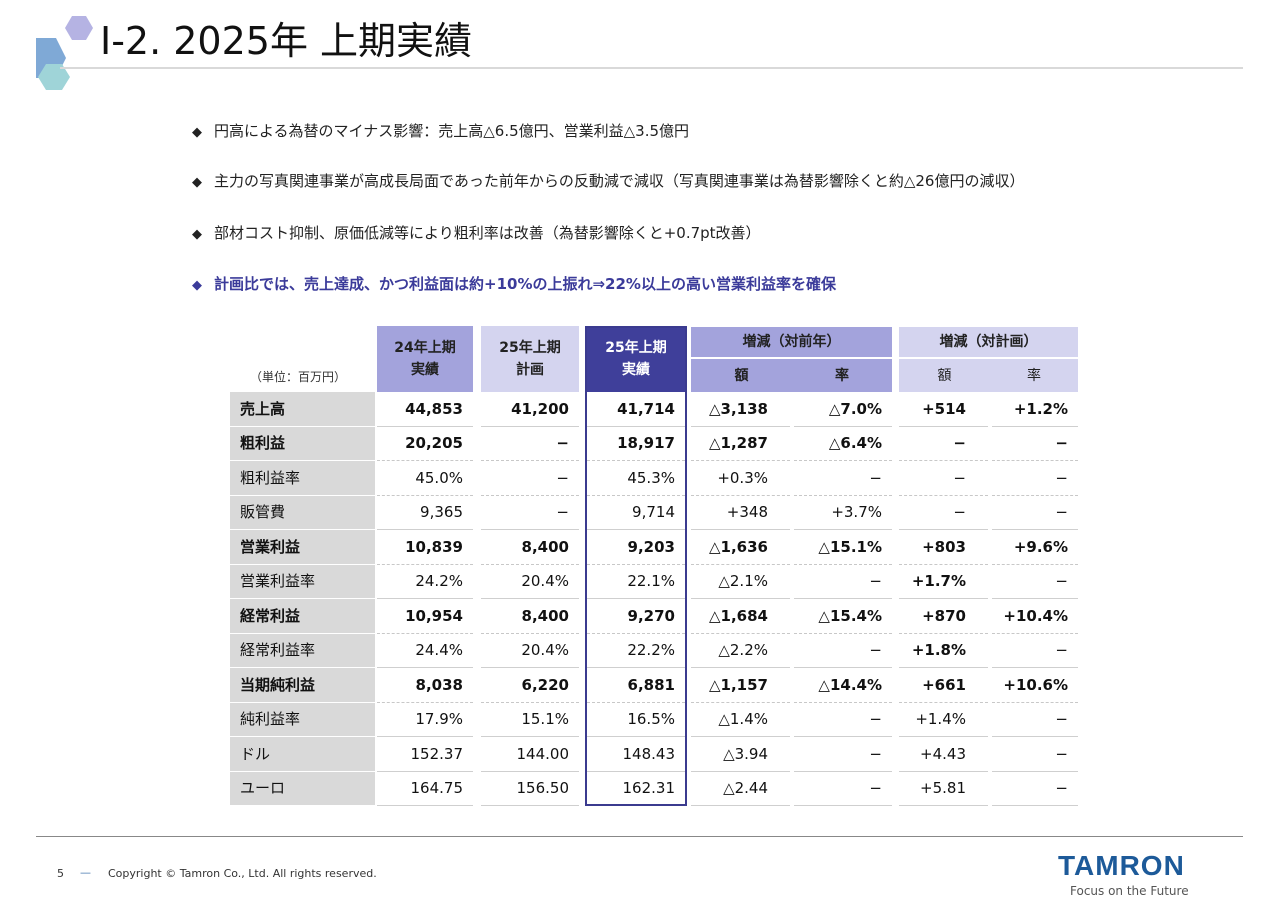  Describe the element at coordinates (740, 754) in the screenshot. I see `table-cell: △3.94` at that location.